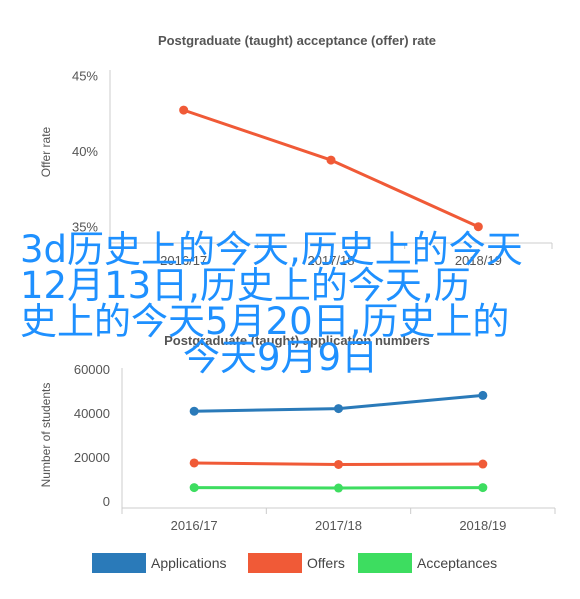 This screenshot has height=599, width=580. What do you see at coordinates (85, 227) in the screenshot?
I see `y-tick-label: 35%` at bounding box center [85, 227].